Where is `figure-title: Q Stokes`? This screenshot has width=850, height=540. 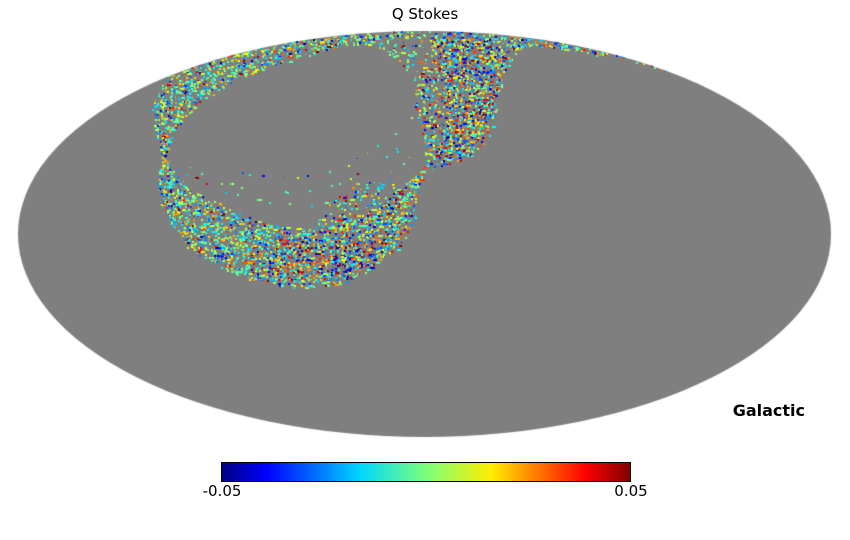
figure-title: Q Stokes is located at coordinates (425, 14).